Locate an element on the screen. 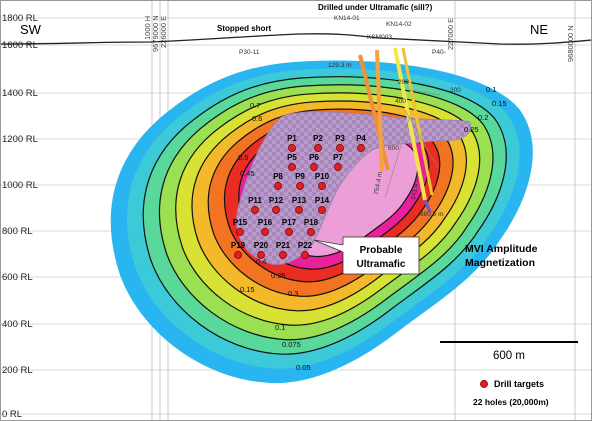  mvi-title: MVI Amplitude Magnetization is located at coordinates (501, 256).